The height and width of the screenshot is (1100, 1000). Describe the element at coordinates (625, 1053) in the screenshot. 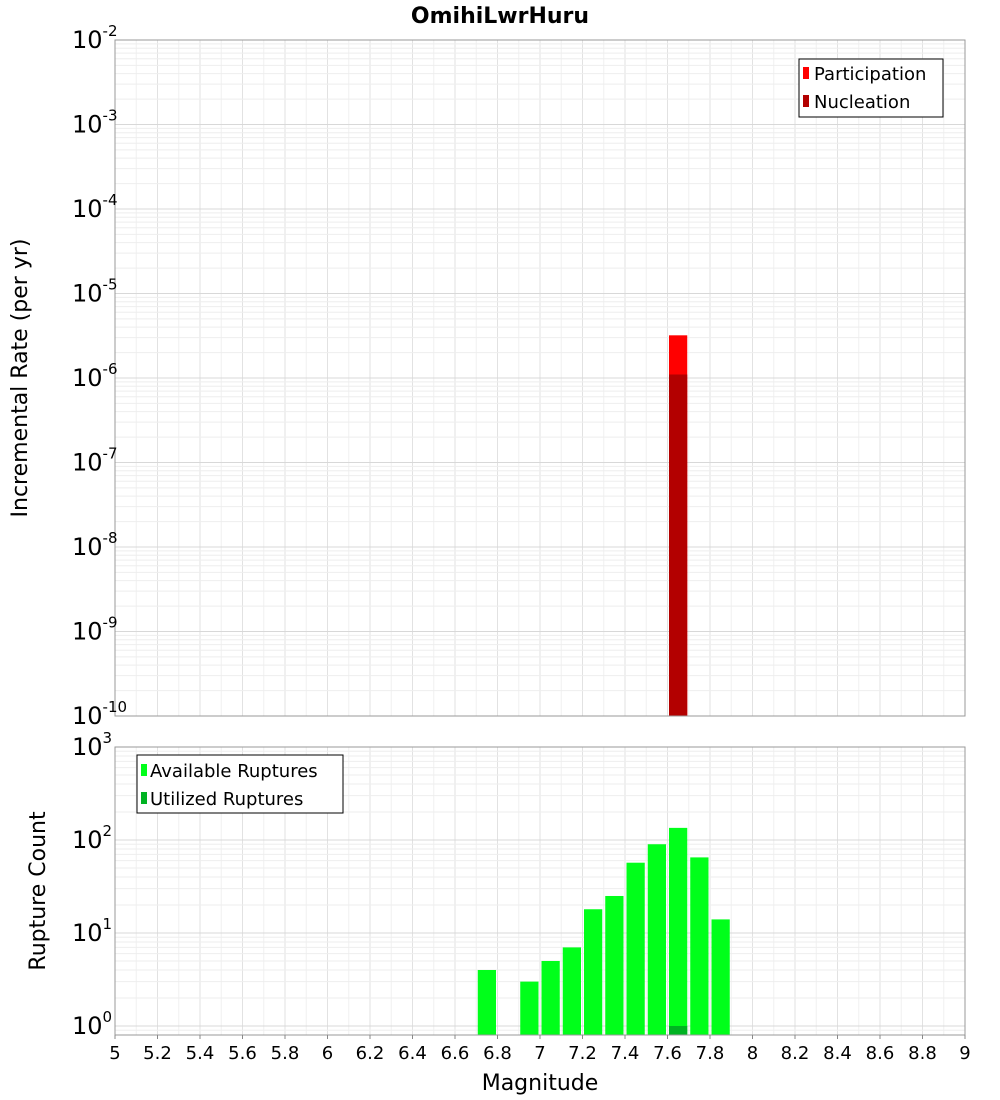

I see `x-tick-label: 7.4` at that location.